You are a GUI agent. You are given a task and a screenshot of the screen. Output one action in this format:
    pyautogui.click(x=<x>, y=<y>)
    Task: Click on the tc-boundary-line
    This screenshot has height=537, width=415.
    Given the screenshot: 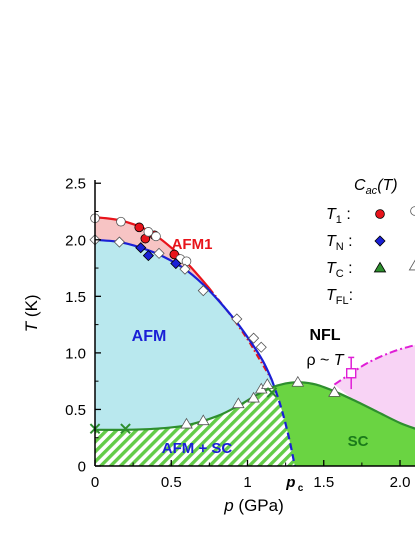 What is the action you would take?
    pyautogui.click(x=255, y=406)
    